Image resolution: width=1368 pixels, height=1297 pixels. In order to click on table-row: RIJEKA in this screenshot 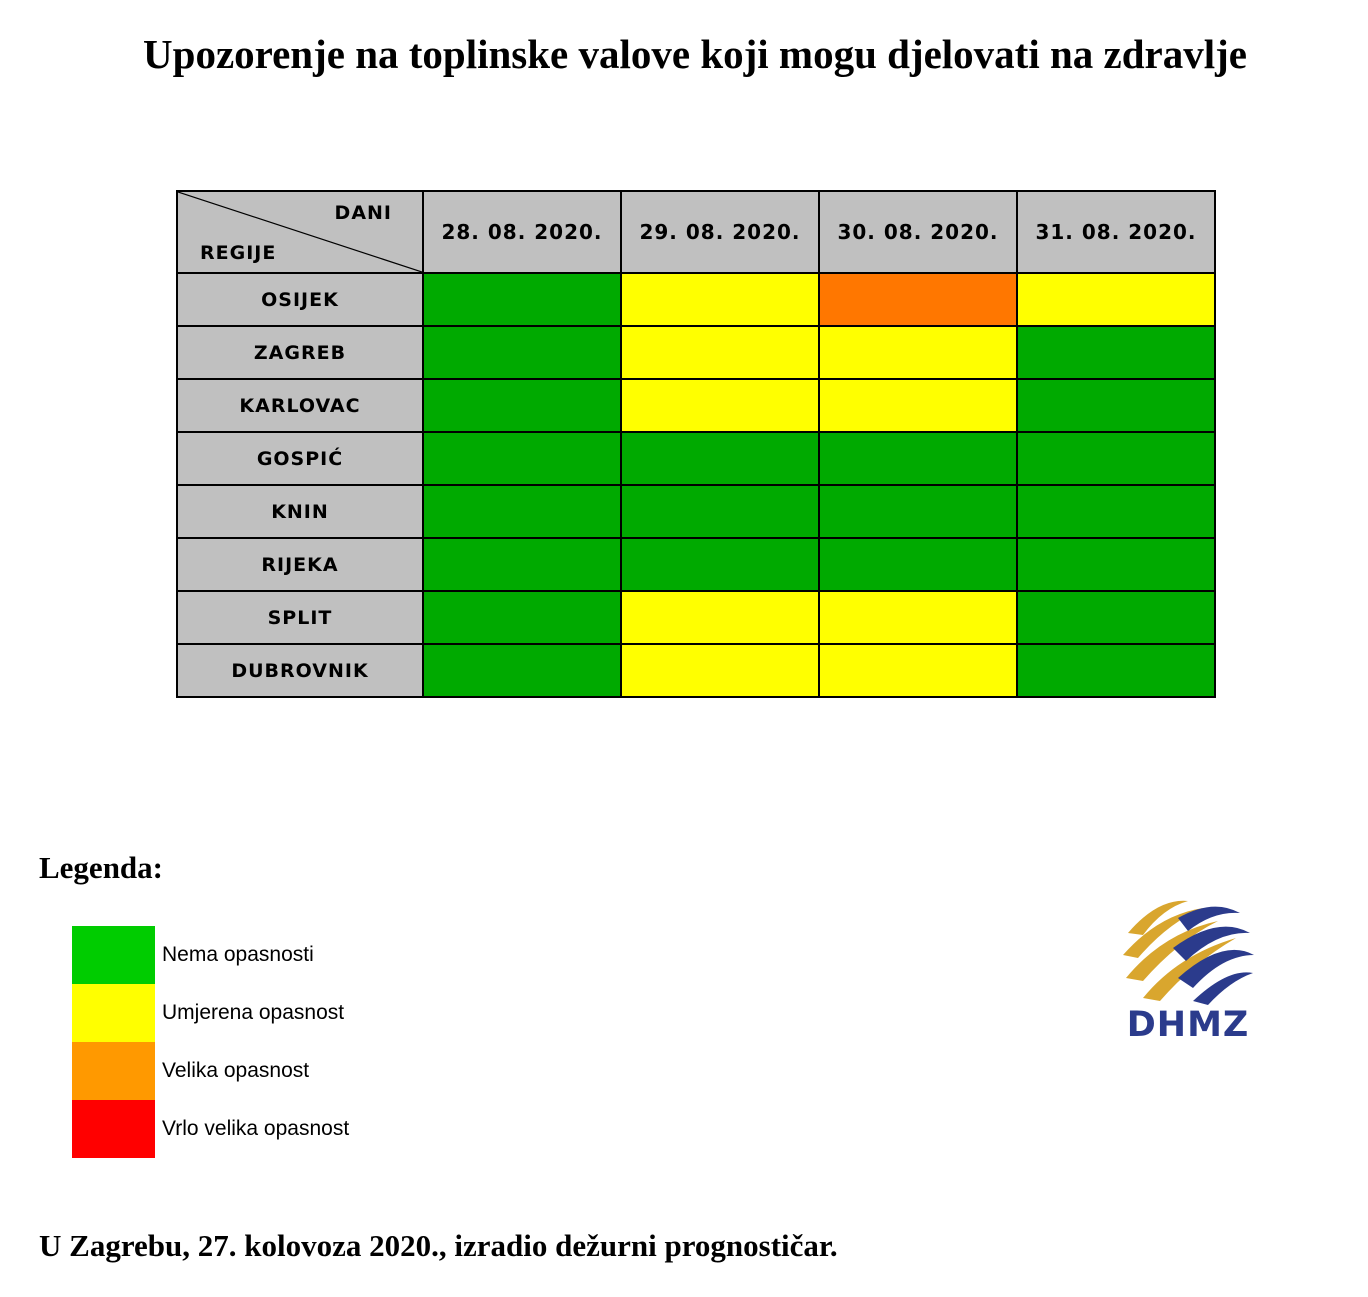, I will do `click(696, 564)`.